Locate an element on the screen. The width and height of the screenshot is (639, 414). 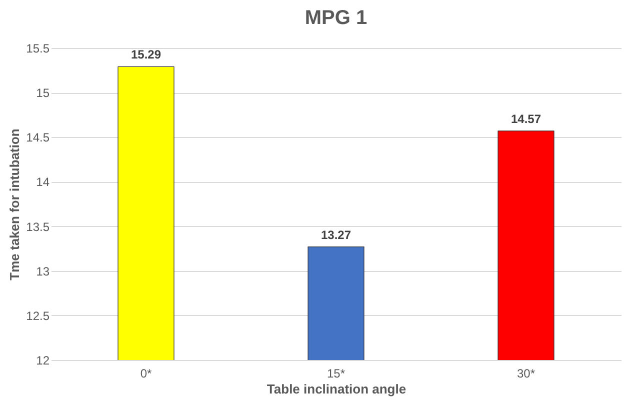
y-tick-label: 15.5 is located at coordinates (38, 49).